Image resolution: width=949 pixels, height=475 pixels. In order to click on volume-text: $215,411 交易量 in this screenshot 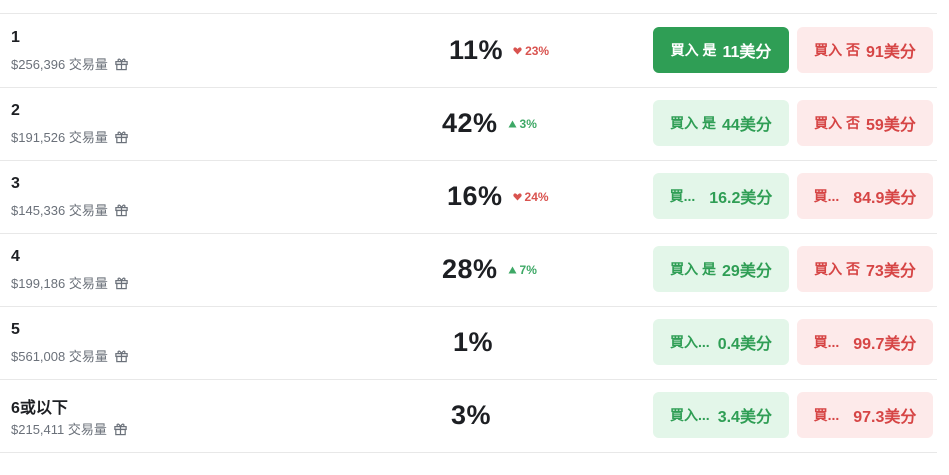, I will do `click(59, 429)`.